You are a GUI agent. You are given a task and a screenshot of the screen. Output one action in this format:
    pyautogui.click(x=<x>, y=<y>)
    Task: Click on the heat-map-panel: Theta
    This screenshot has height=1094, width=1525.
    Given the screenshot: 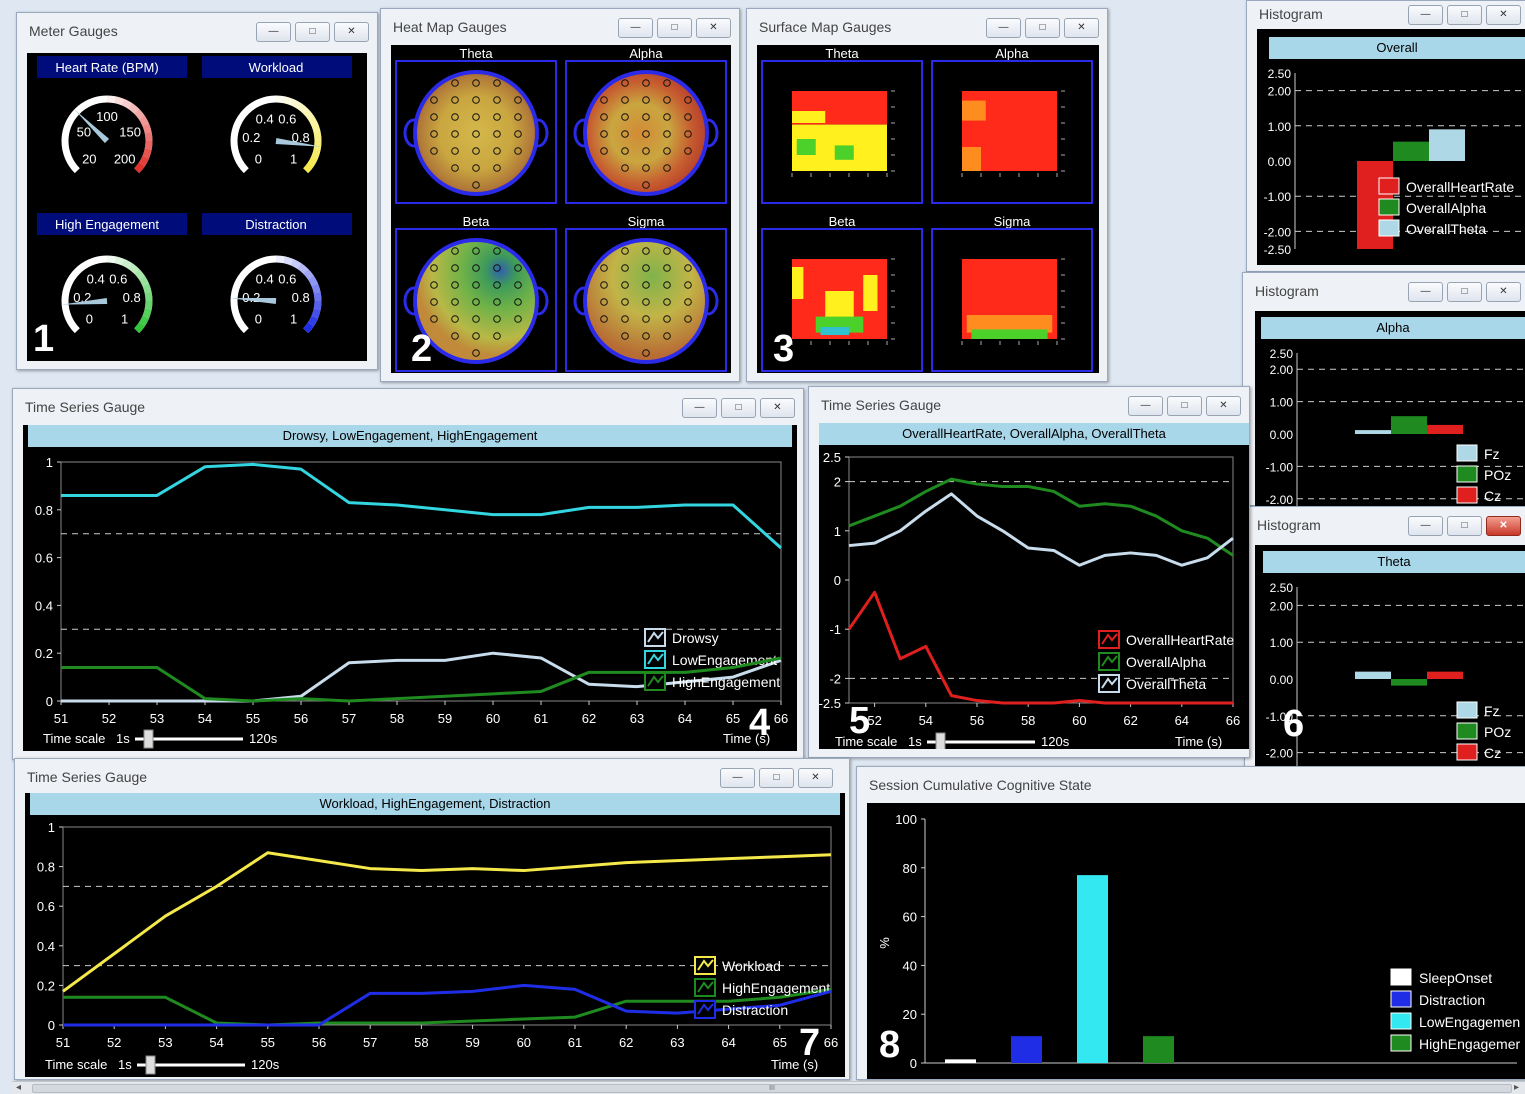 What is the action you would take?
    pyautogui.click(x=476, y=125)
    